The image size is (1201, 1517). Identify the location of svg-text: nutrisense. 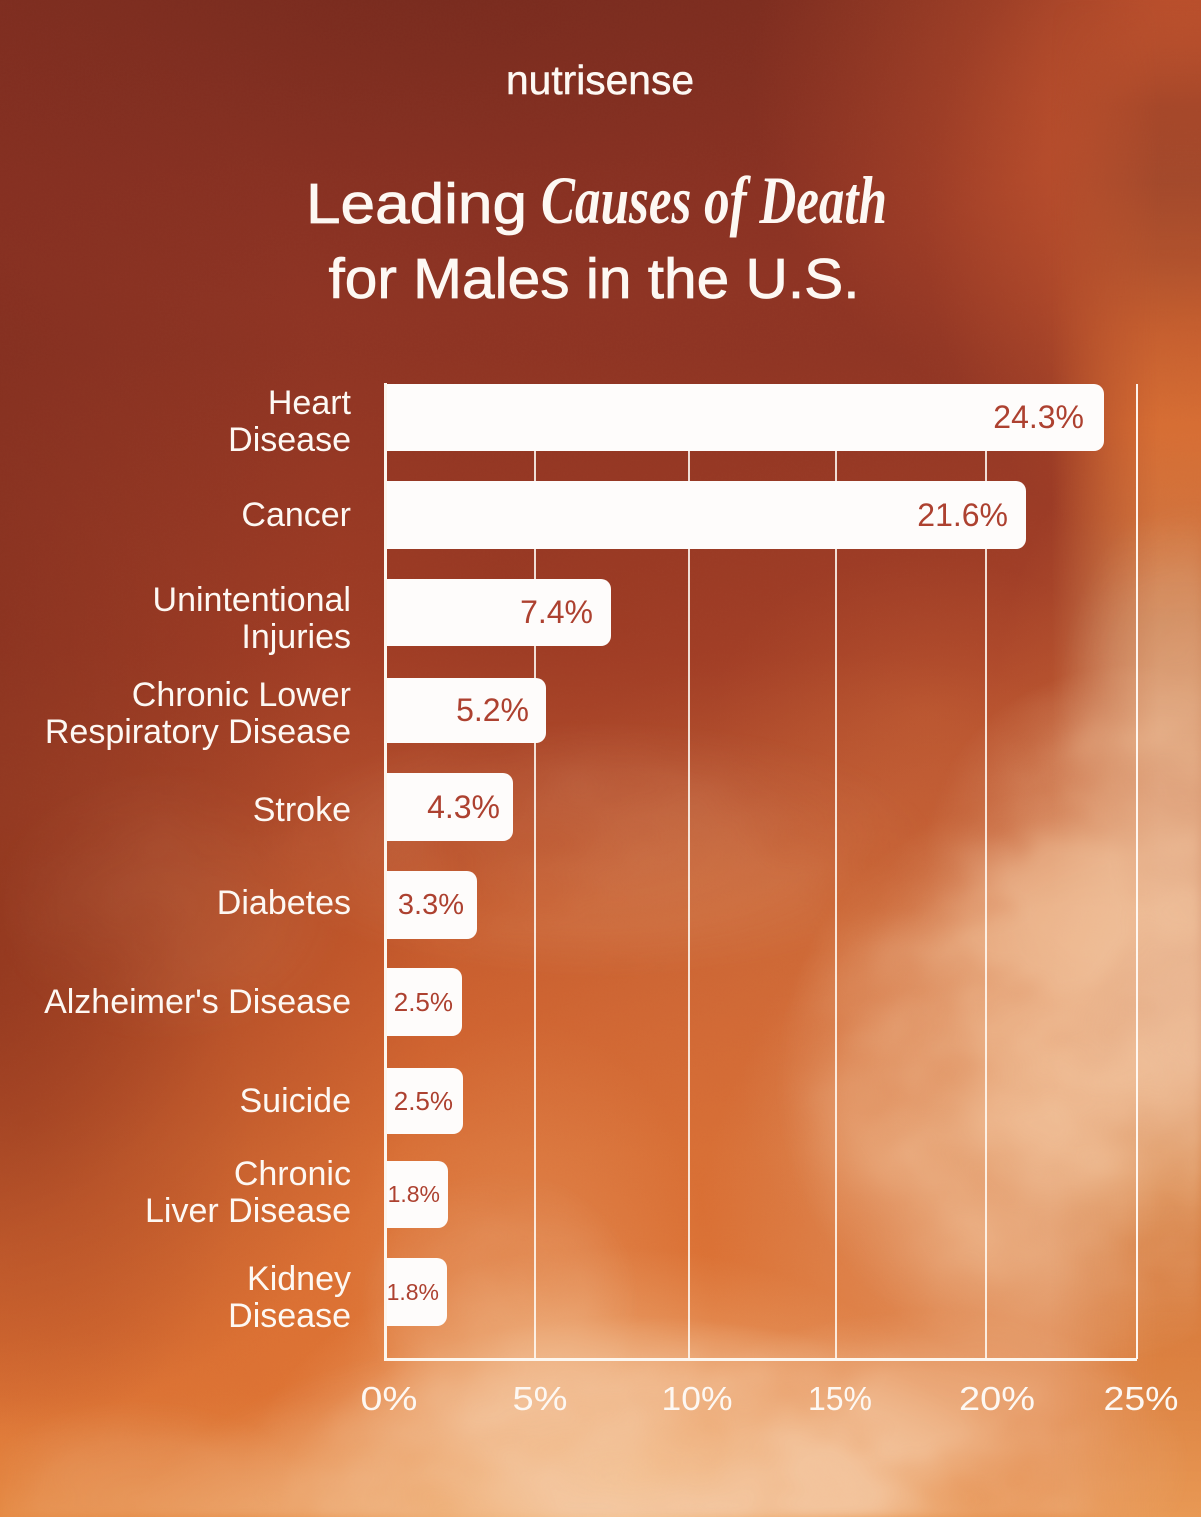
(600, 80).